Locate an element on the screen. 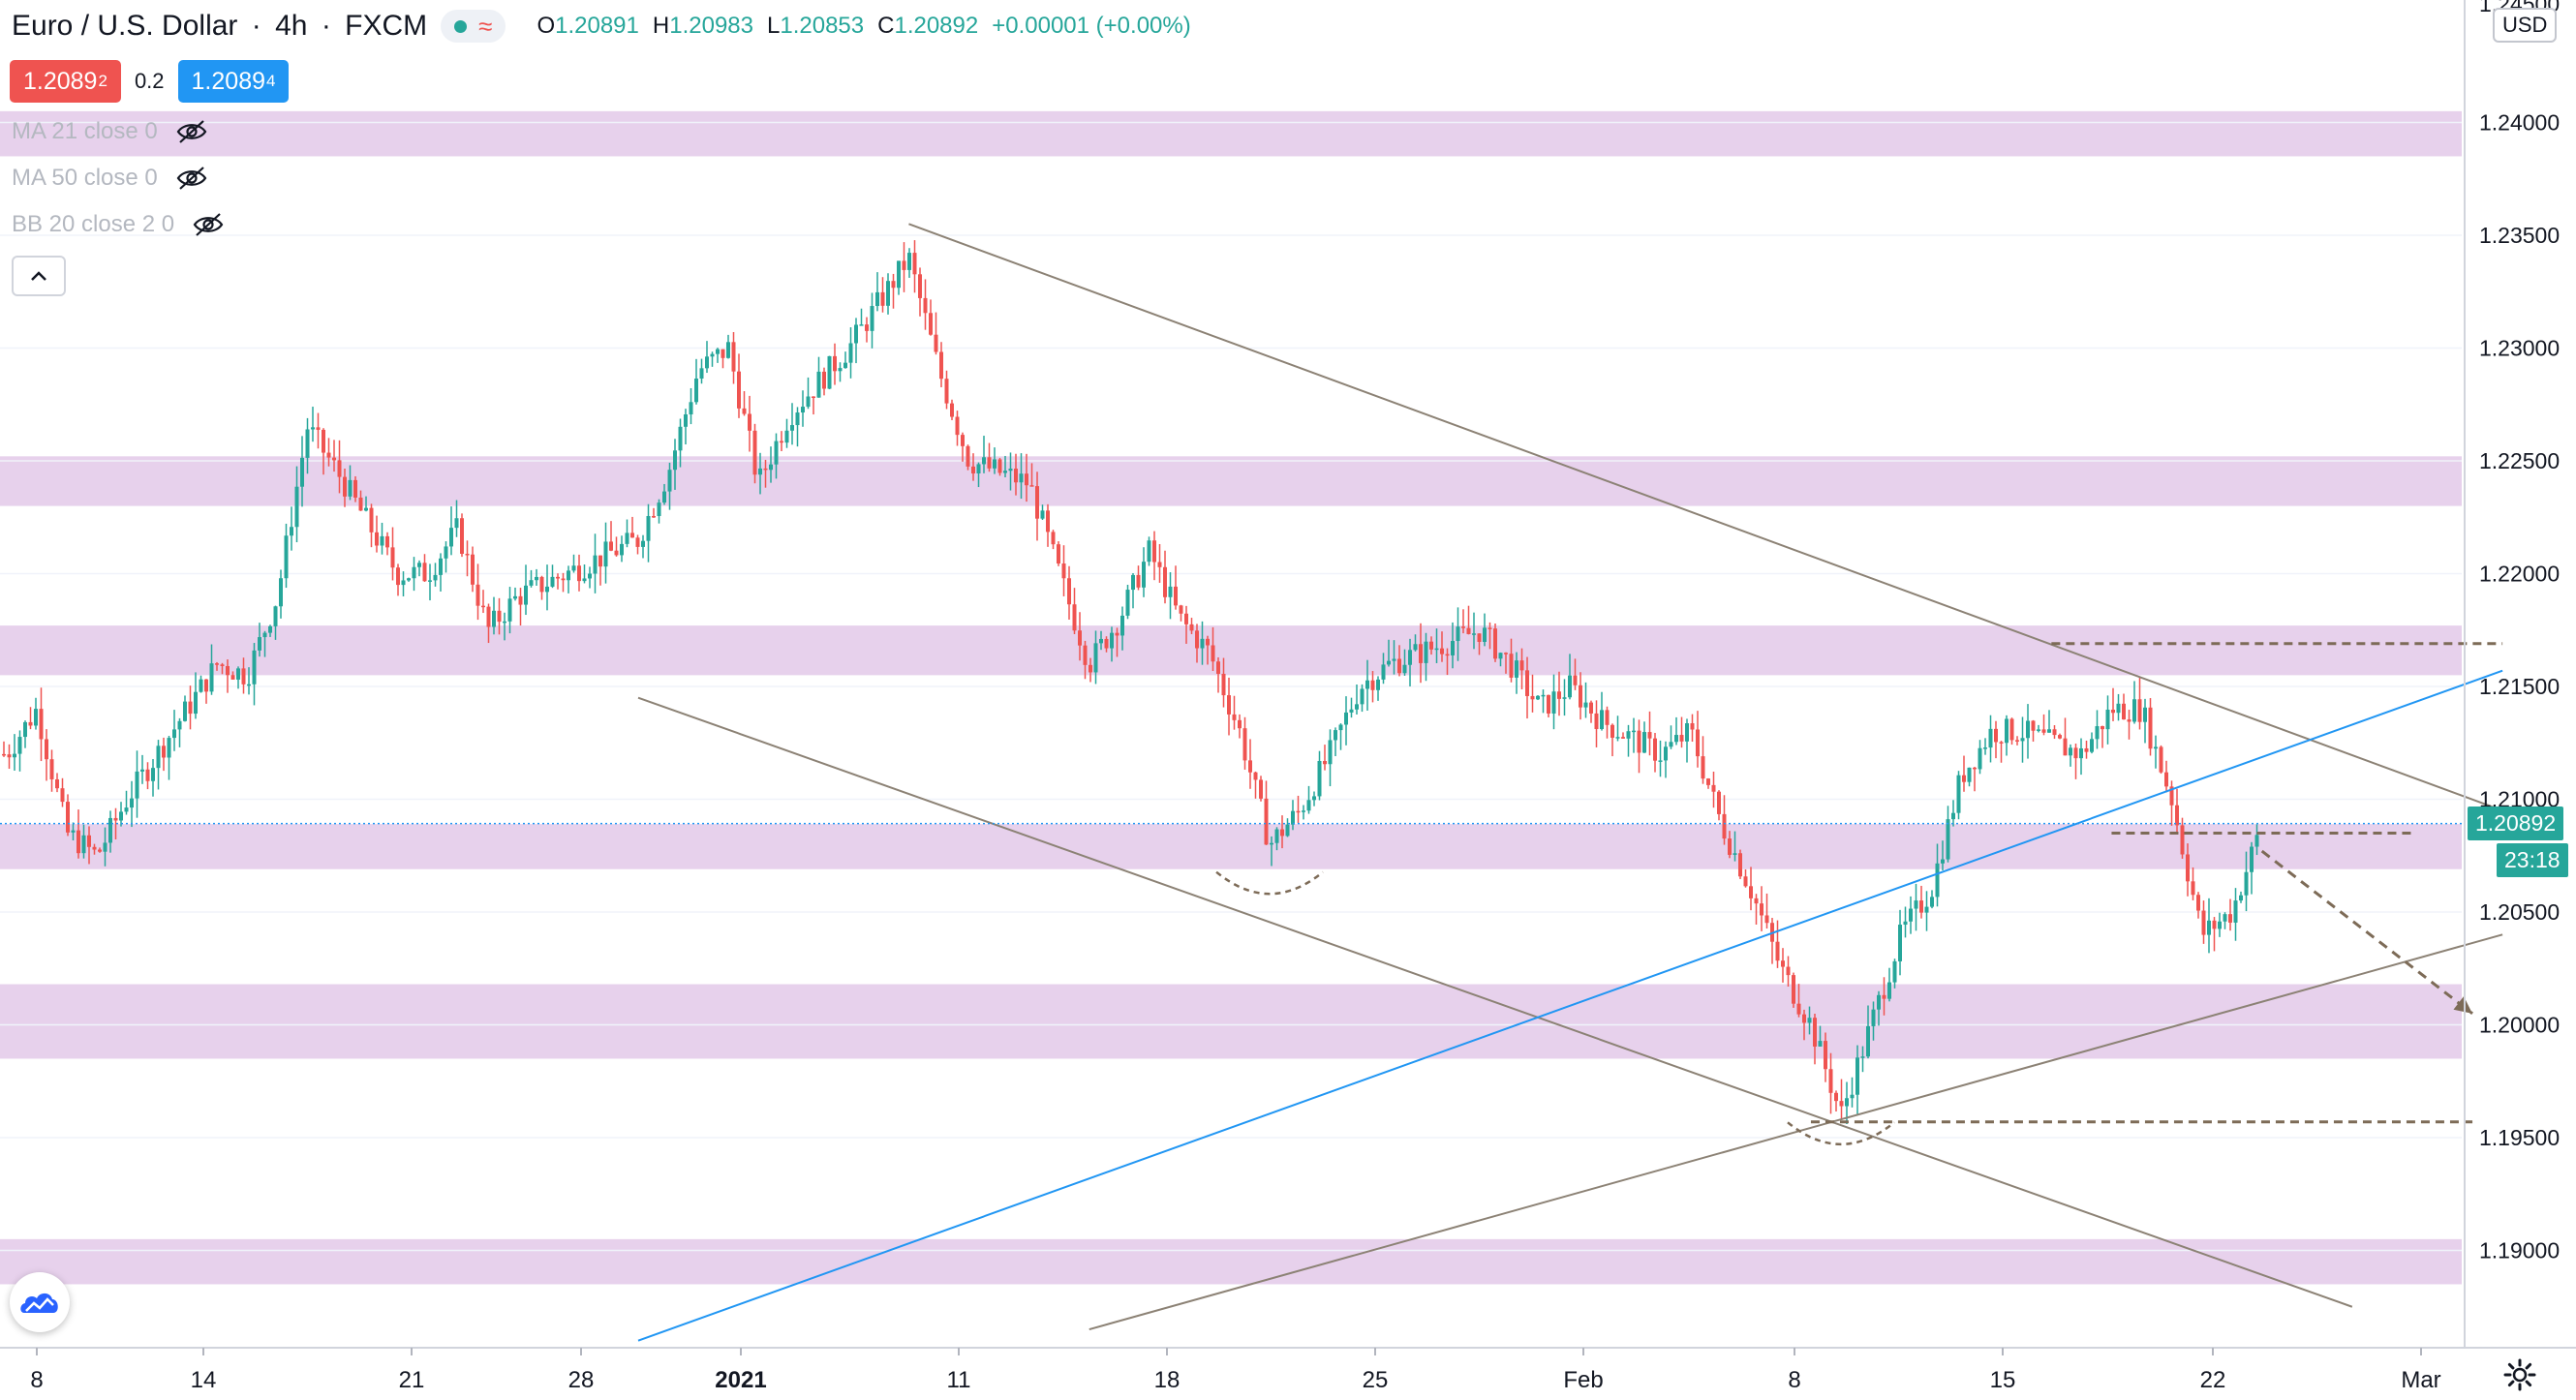  price-tick-label: 1.23000 is located at coordinates (2519, 348).